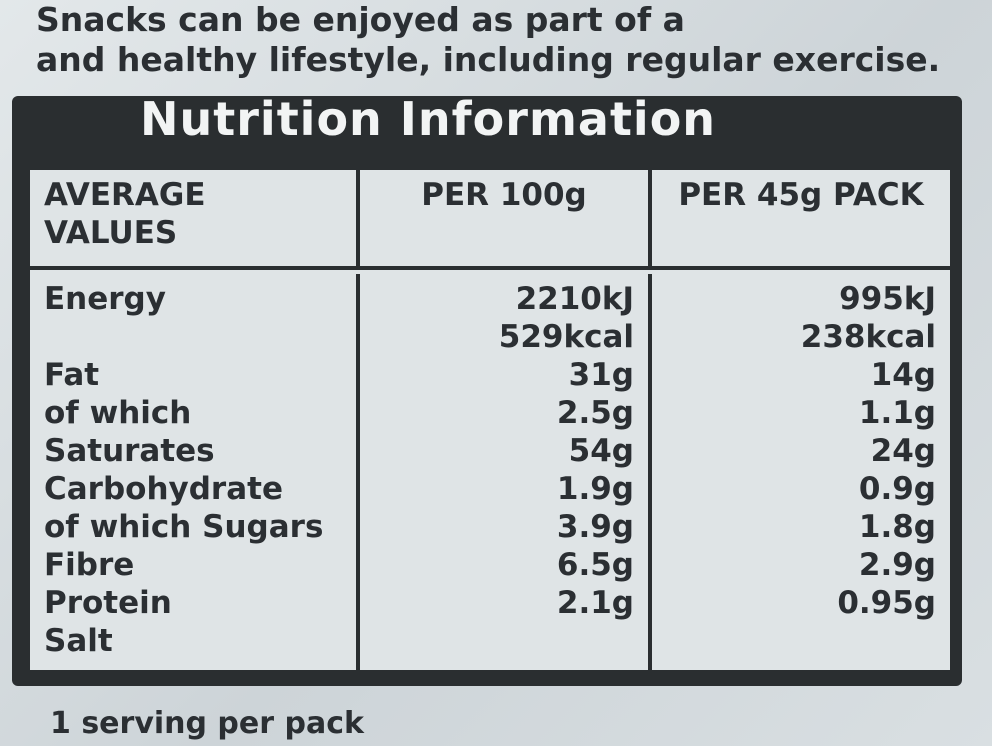  I want to click on footer-note: 1 serving per pack, so click(207, 723).